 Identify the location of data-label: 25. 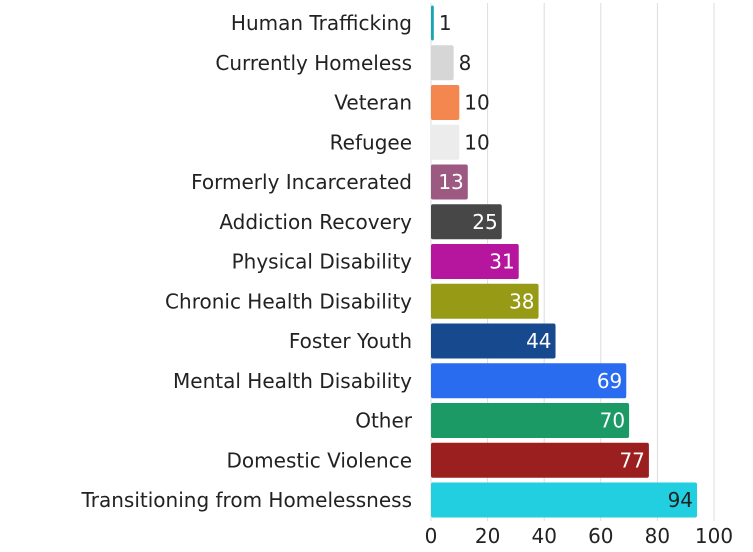
(484, 222).